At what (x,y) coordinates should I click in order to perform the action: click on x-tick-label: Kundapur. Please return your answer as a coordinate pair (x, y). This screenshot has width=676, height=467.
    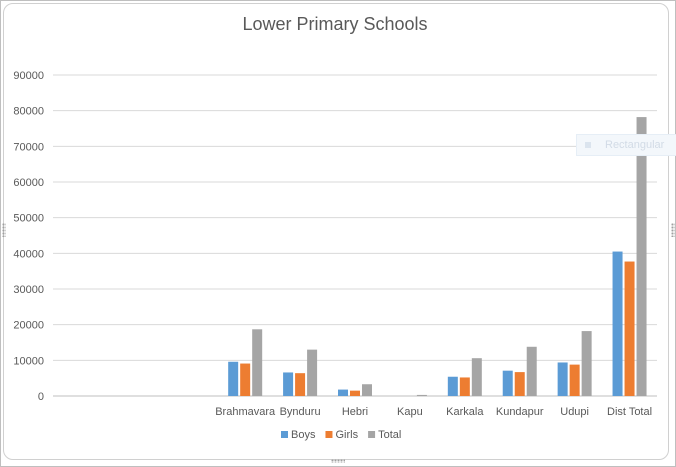
    Looking at the image, I should click on (520, 412).